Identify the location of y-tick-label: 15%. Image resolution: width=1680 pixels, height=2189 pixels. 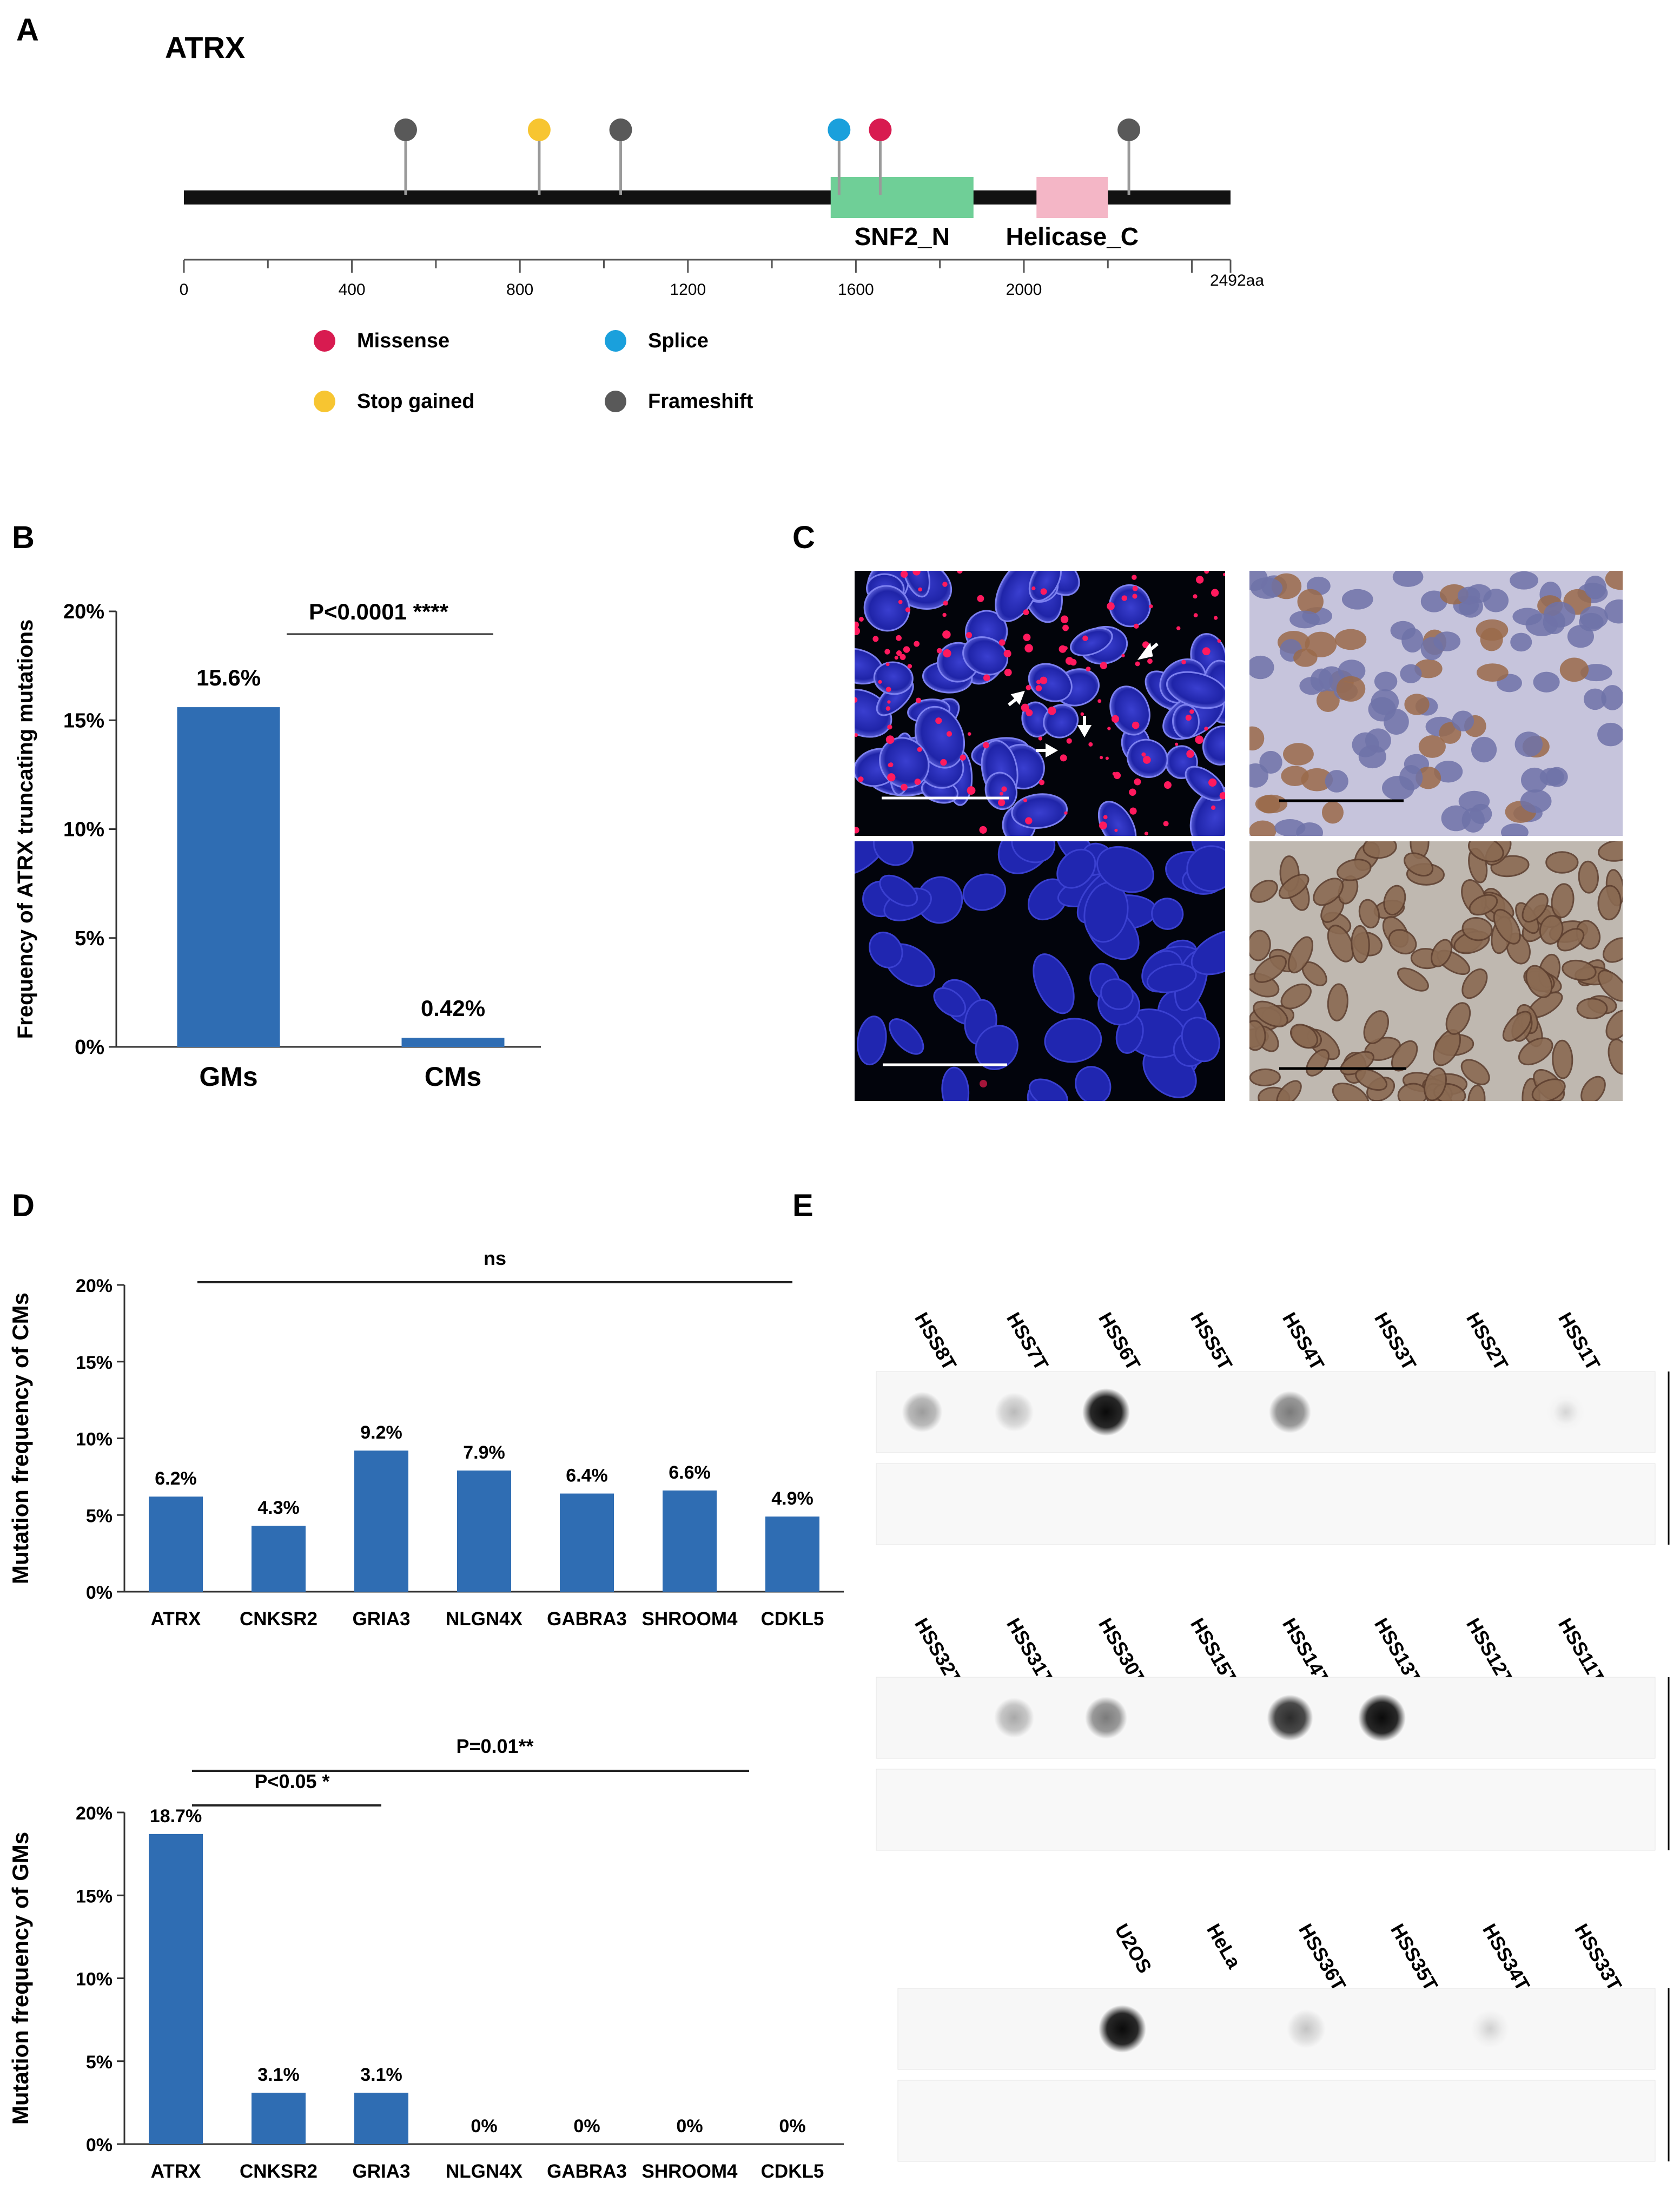
(84, 720).